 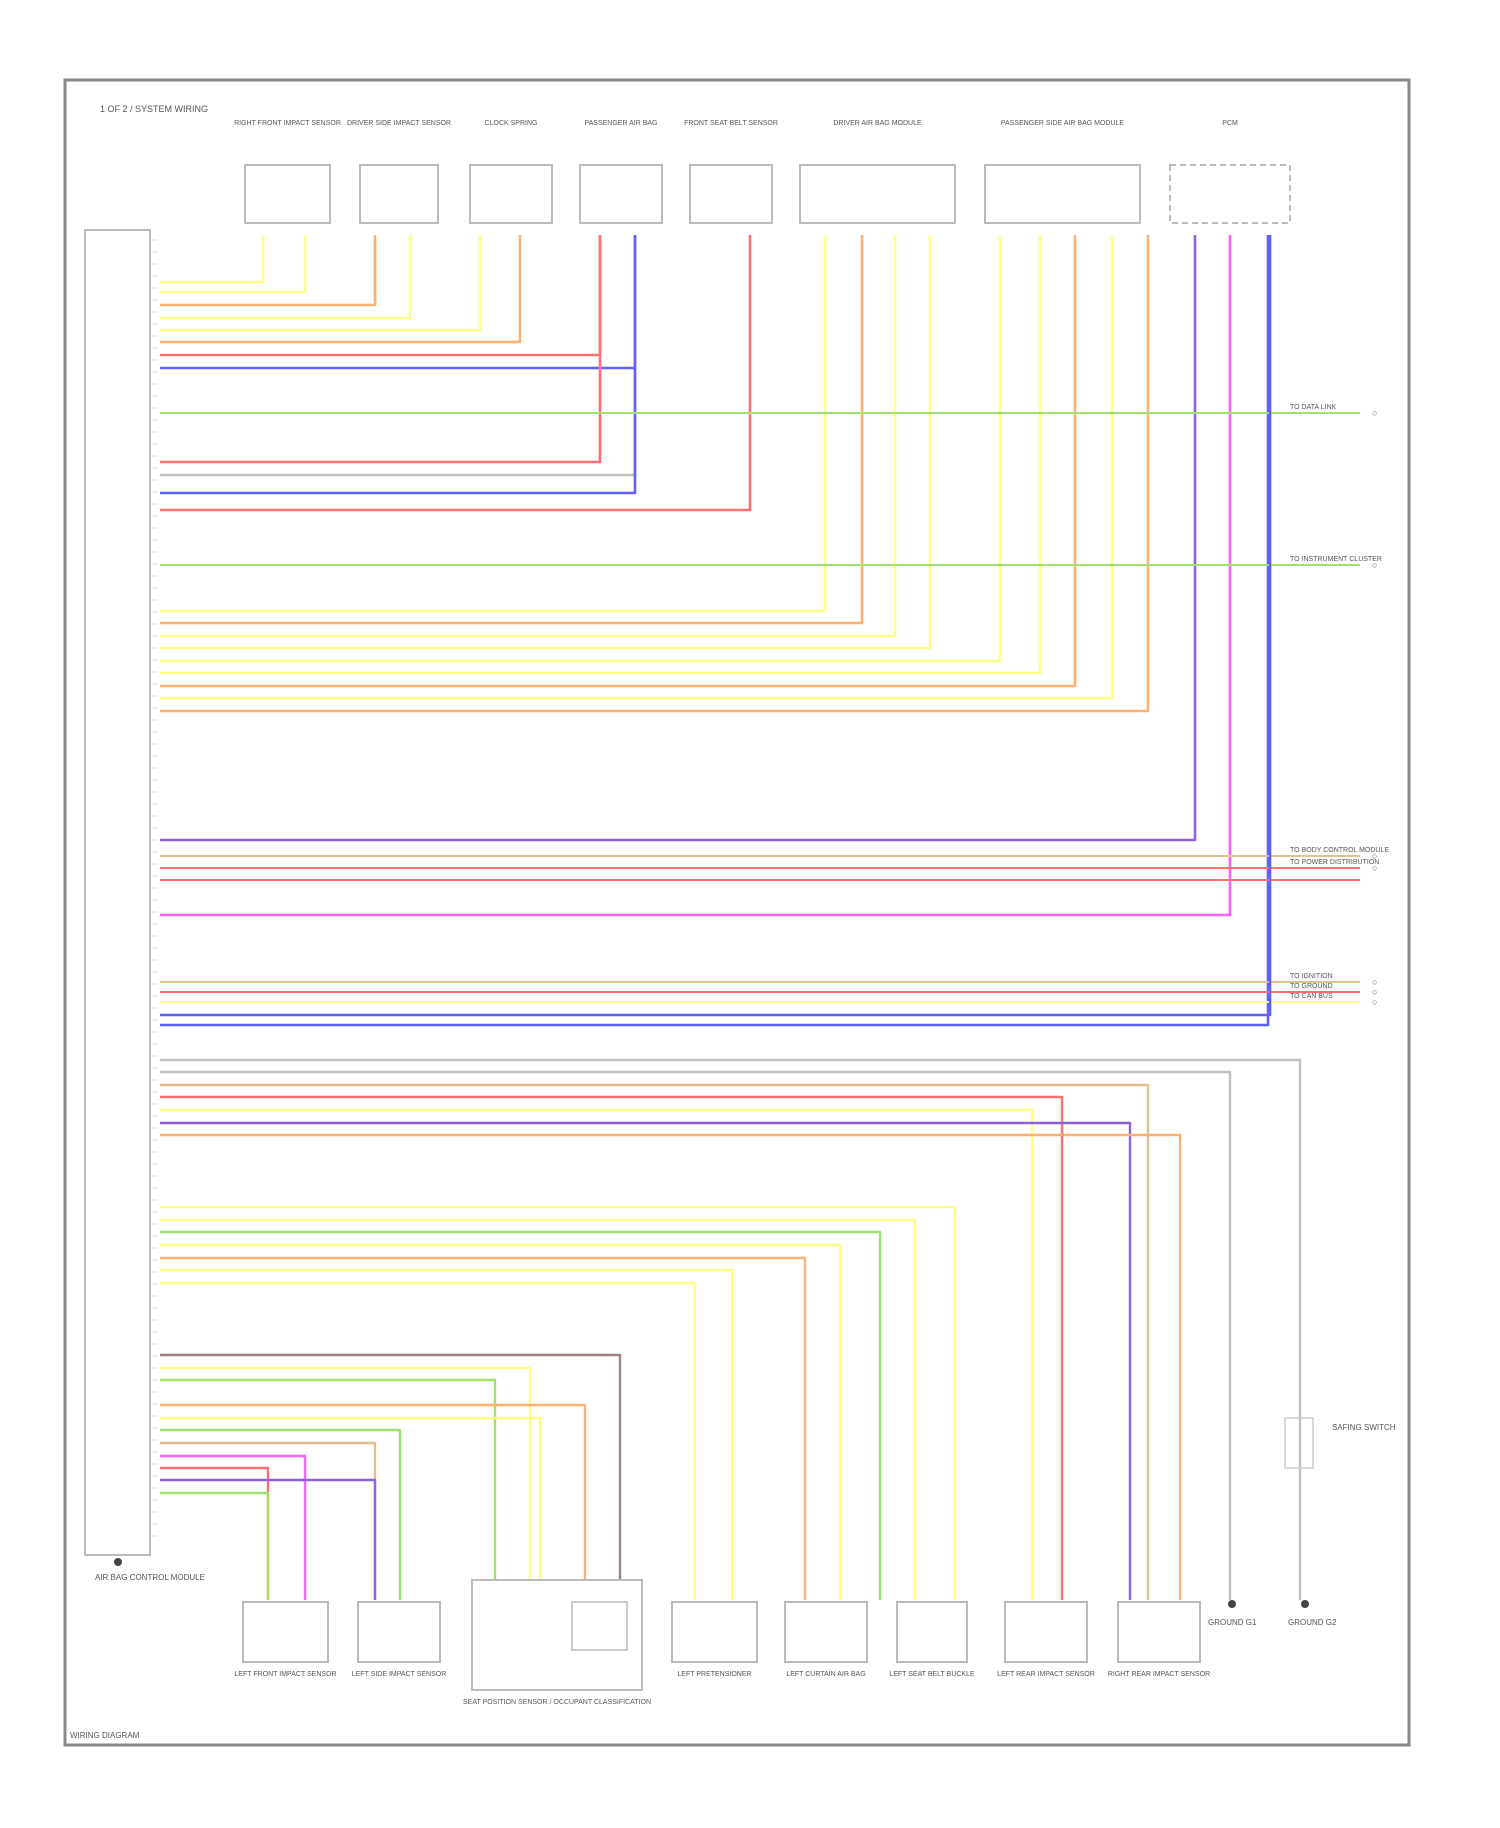 I want to click on top-component-label: RIGHT FRONT IMPACT SENSOR, so click(x=287, y=123).